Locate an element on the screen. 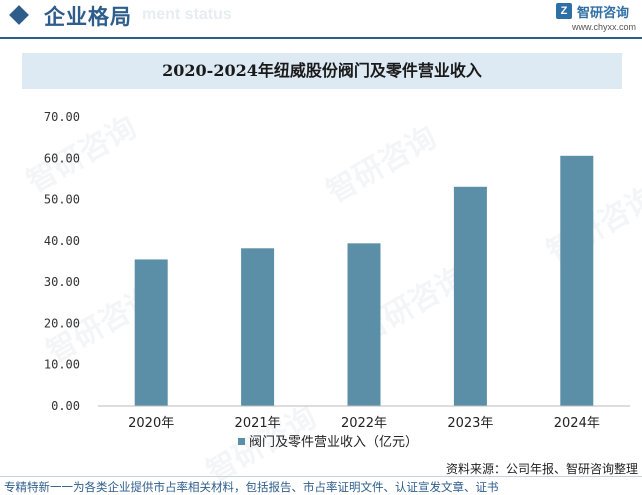 The height and width of the screenshot is (495, 642). page-header: 企业格局 ment status Z 智研咨询 www.chyxx.com is located at coordinates (321, 20).